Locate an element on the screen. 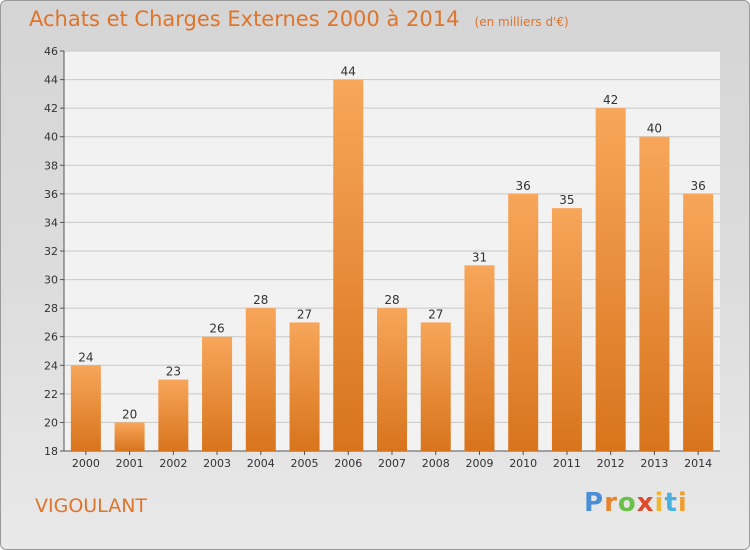 The image size is (750, 550). y-tick-label: 24 is located at coordinates (51, 365).